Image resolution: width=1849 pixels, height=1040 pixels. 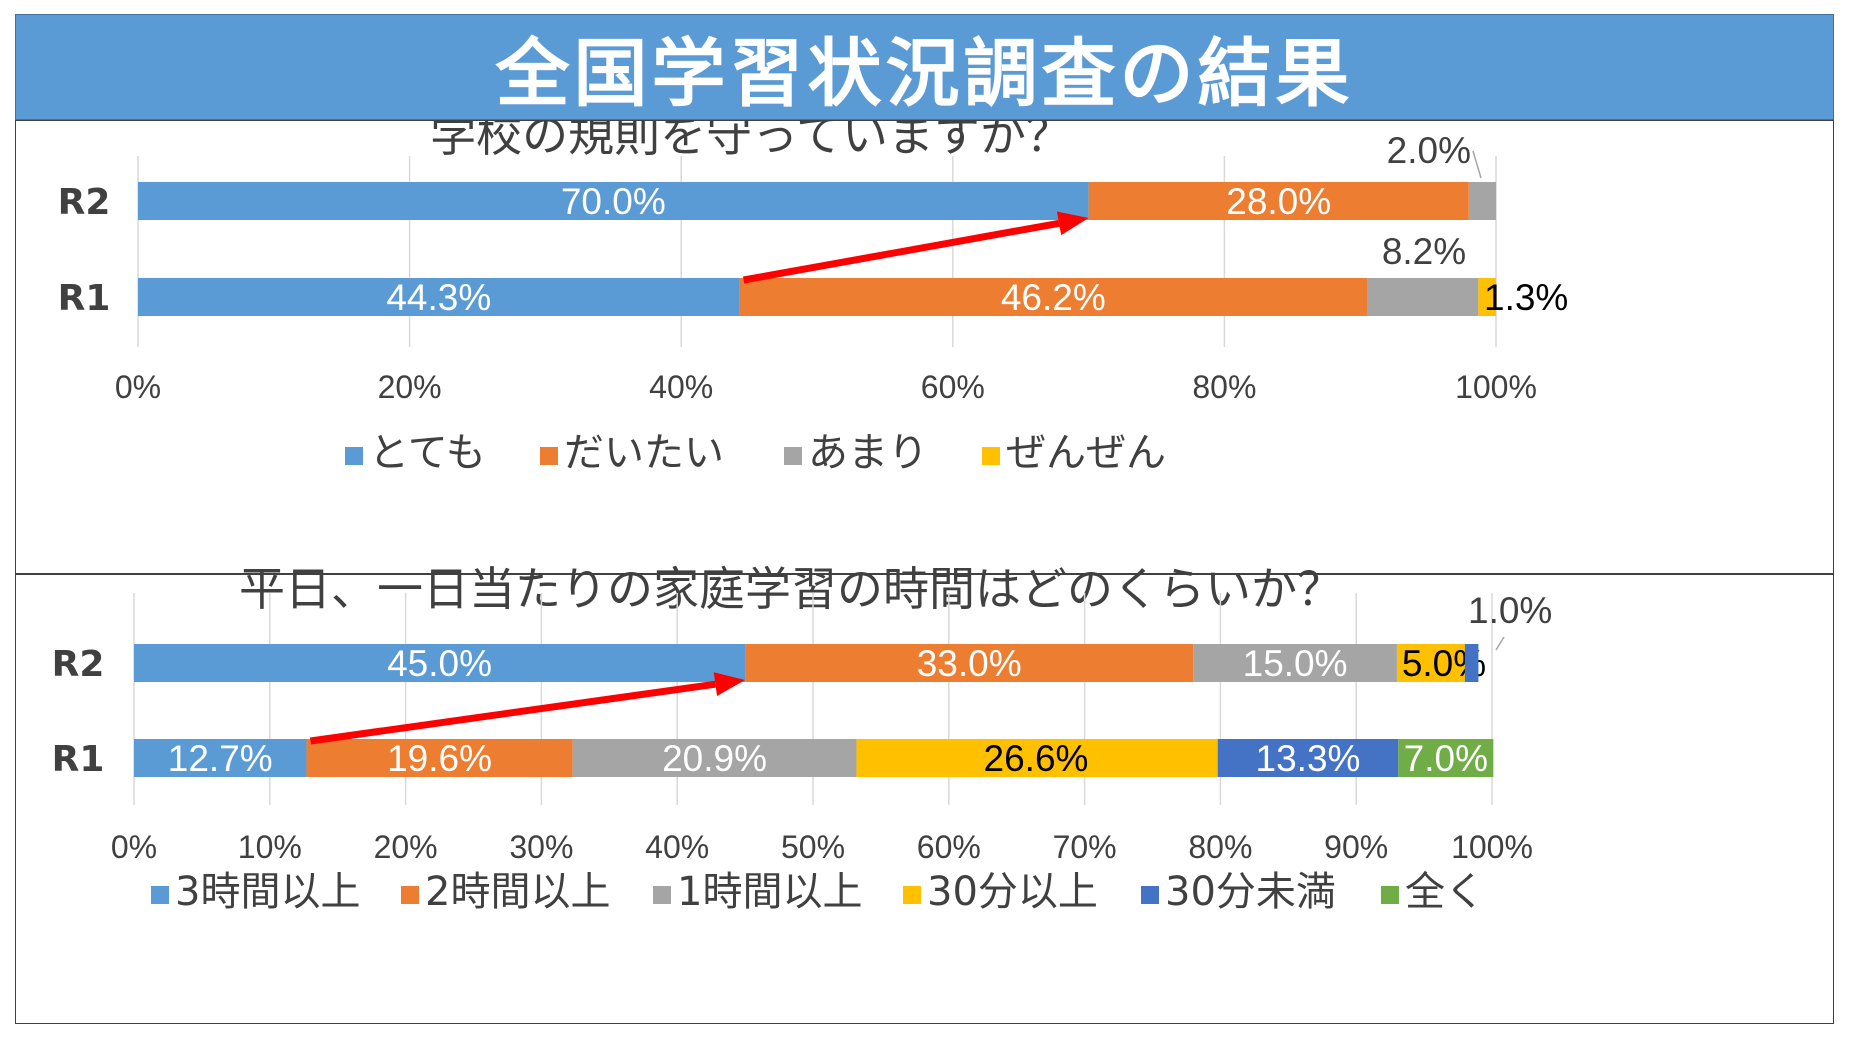 I want to click on data-label: 7.0%, so click(x=1446, y=758).